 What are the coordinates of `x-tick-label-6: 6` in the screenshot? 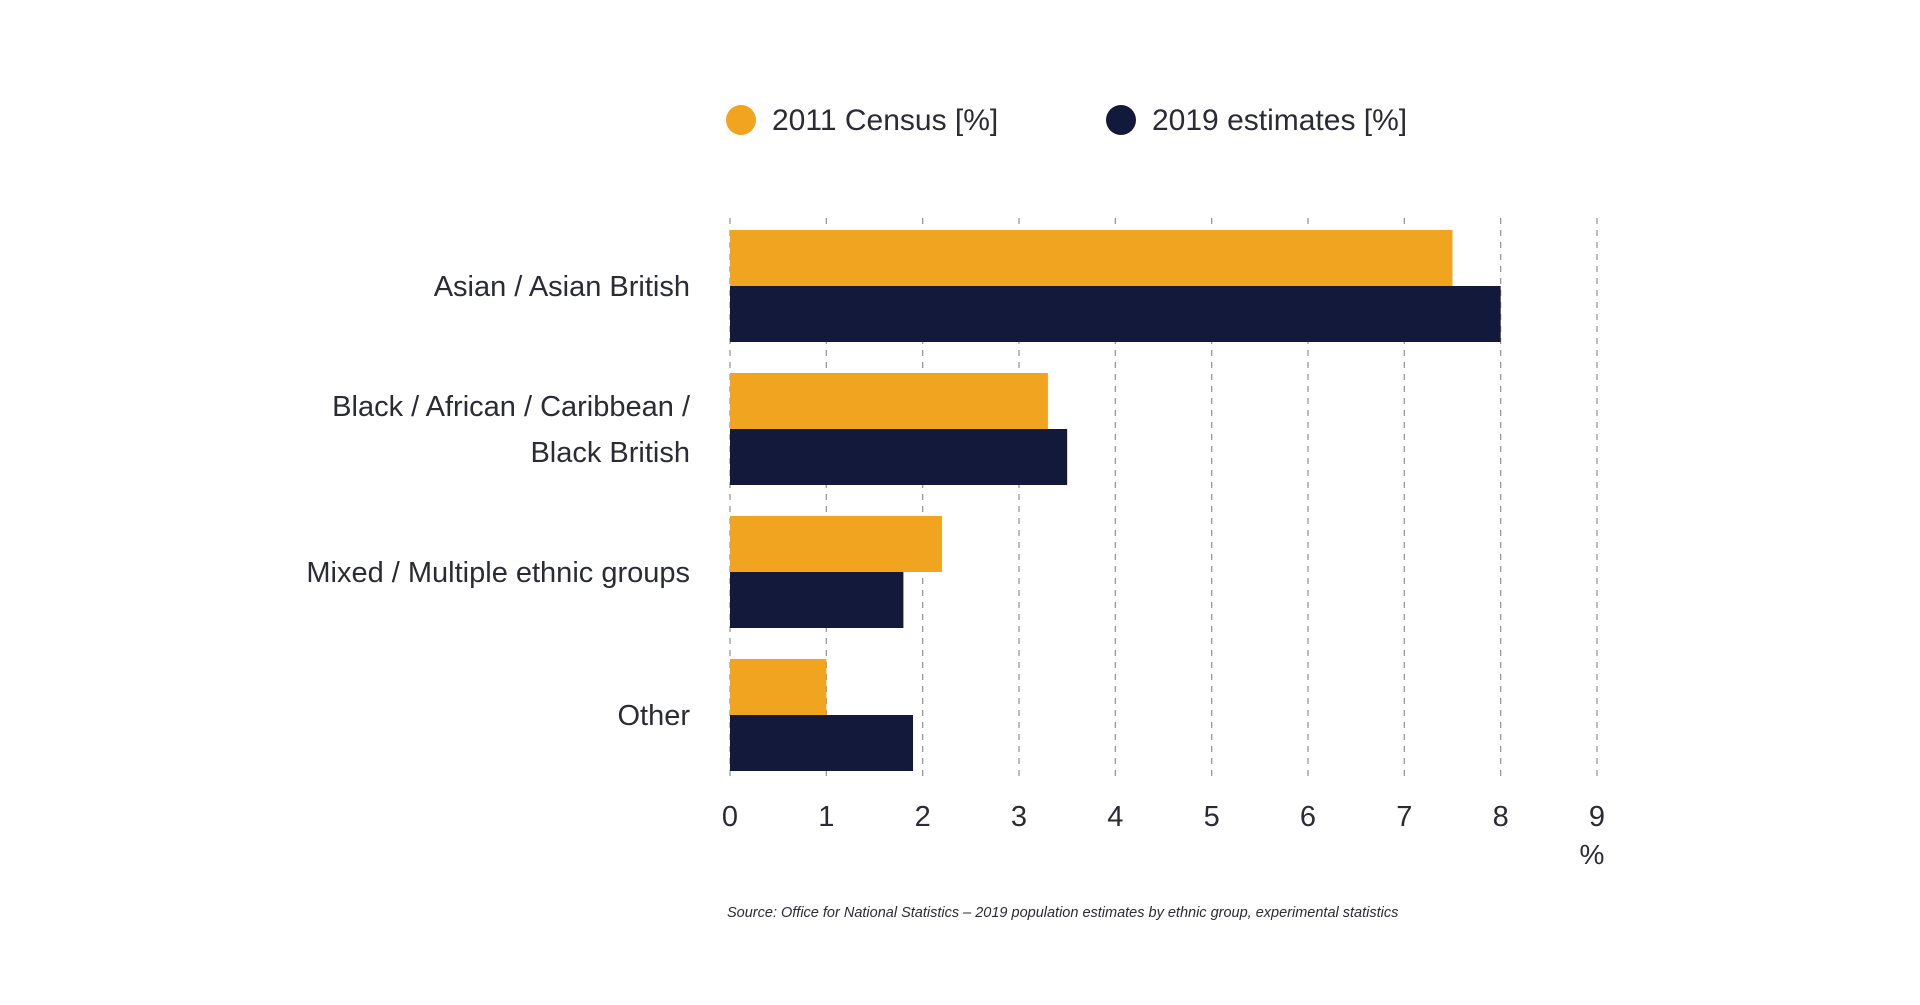 It's located at (1308, 817).